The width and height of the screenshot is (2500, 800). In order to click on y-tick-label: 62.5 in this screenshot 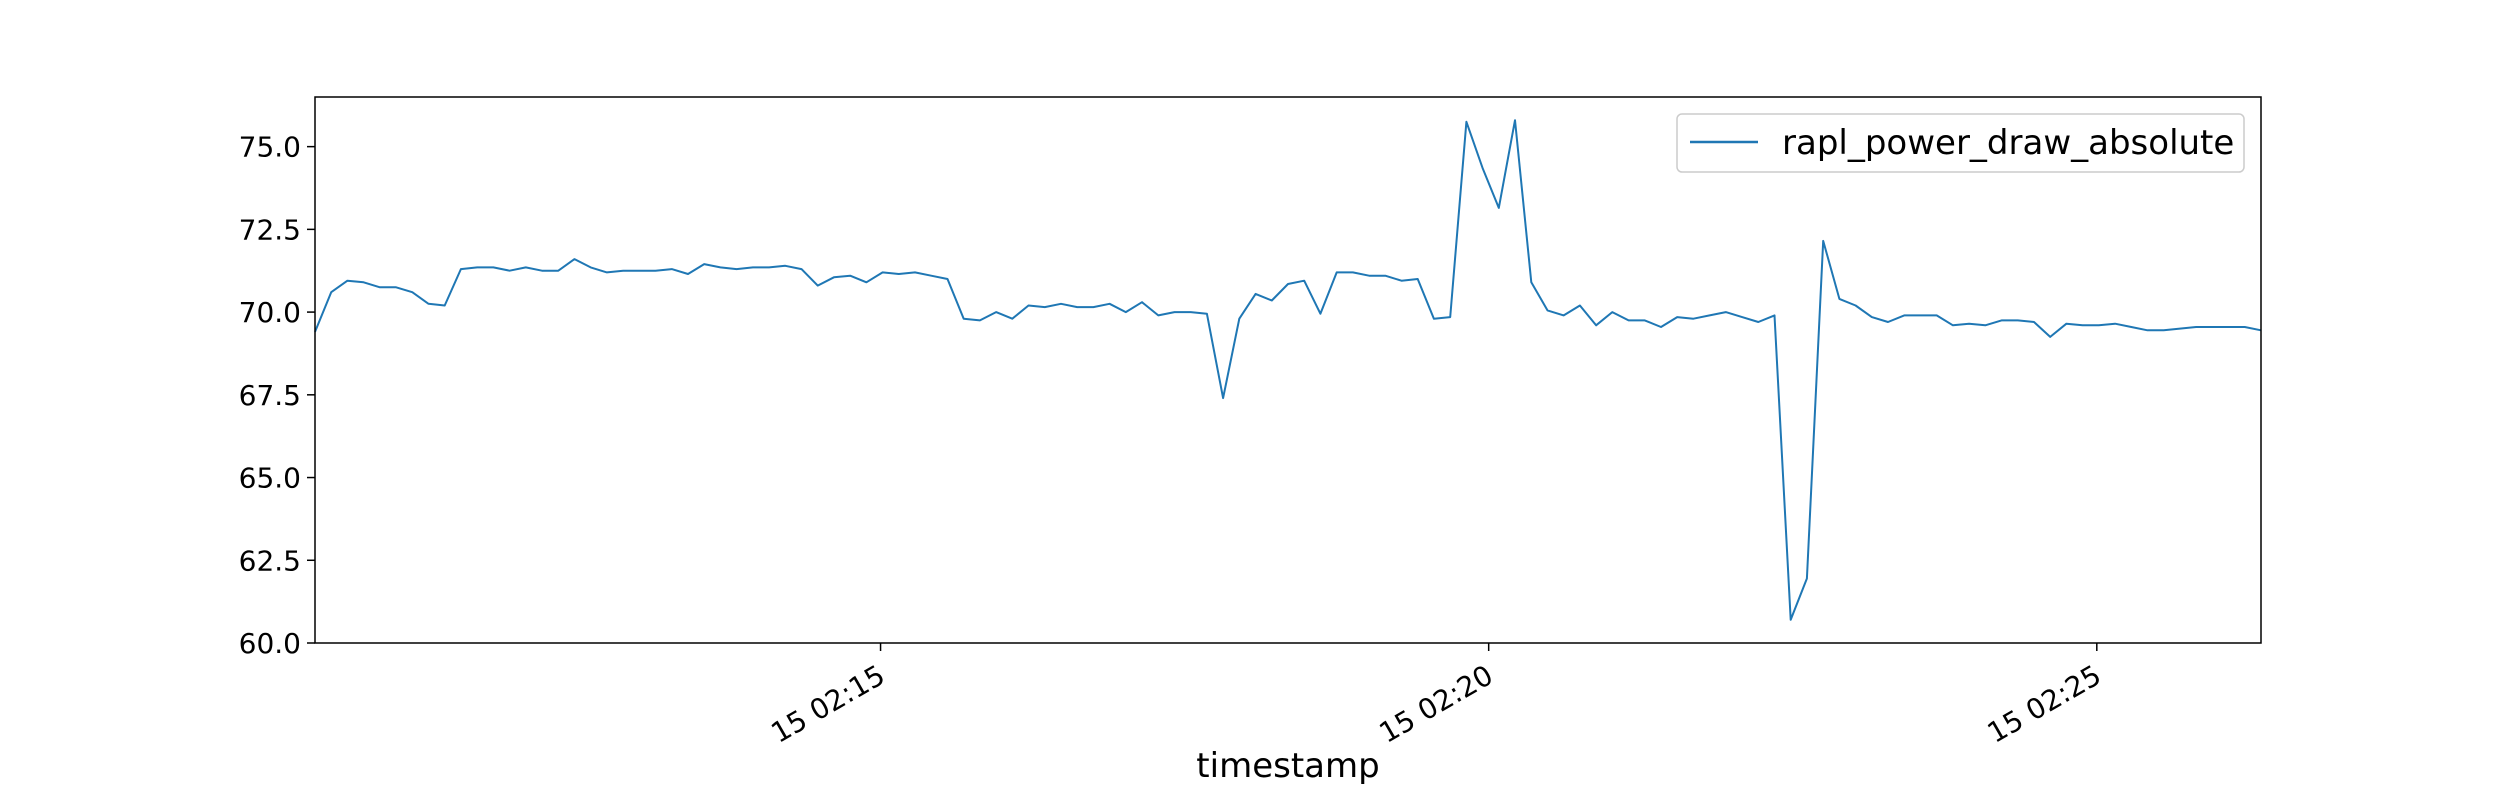, I will do `click(270, 560)`.